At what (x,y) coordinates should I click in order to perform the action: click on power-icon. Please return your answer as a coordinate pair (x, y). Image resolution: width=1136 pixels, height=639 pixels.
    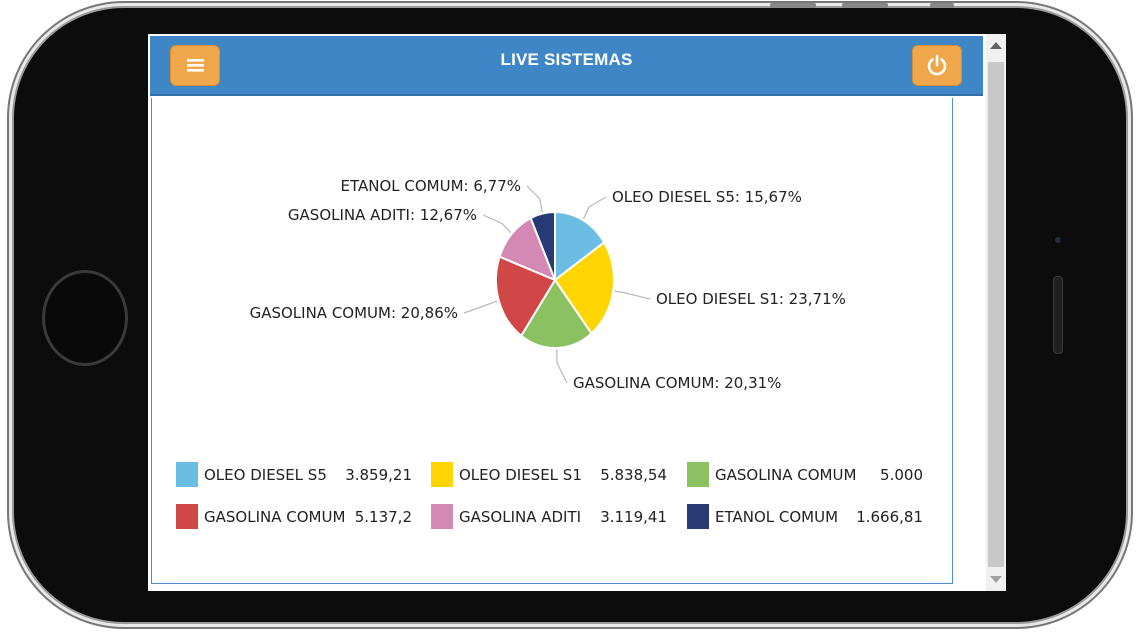
    Looking at the image, I should click on (937, 65).